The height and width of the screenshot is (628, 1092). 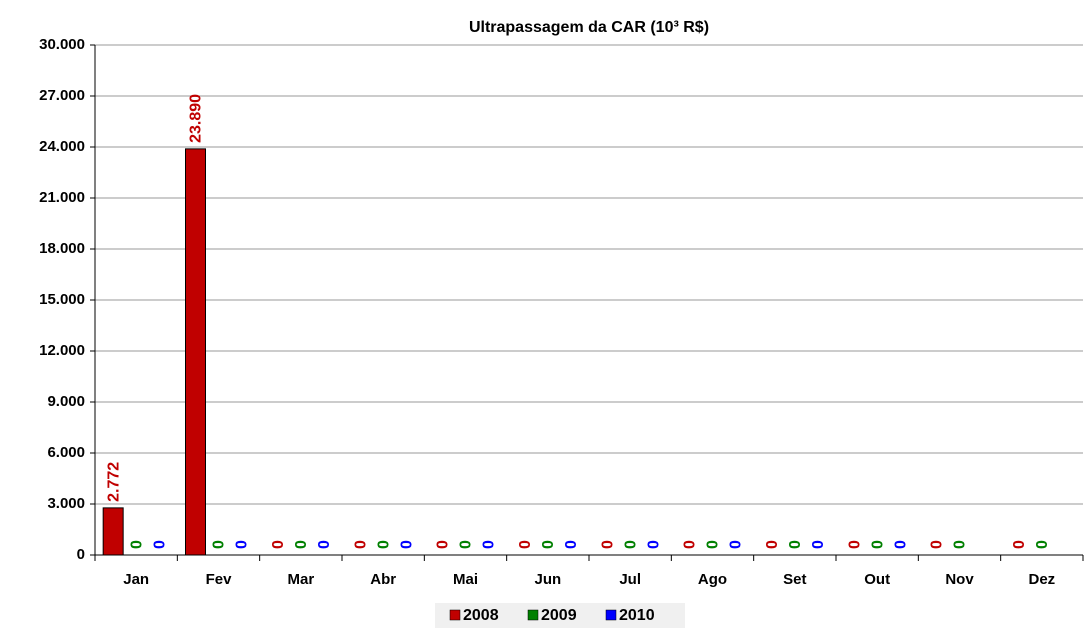 I want to click on value-label: 2.772, so click(x=113, y=482).